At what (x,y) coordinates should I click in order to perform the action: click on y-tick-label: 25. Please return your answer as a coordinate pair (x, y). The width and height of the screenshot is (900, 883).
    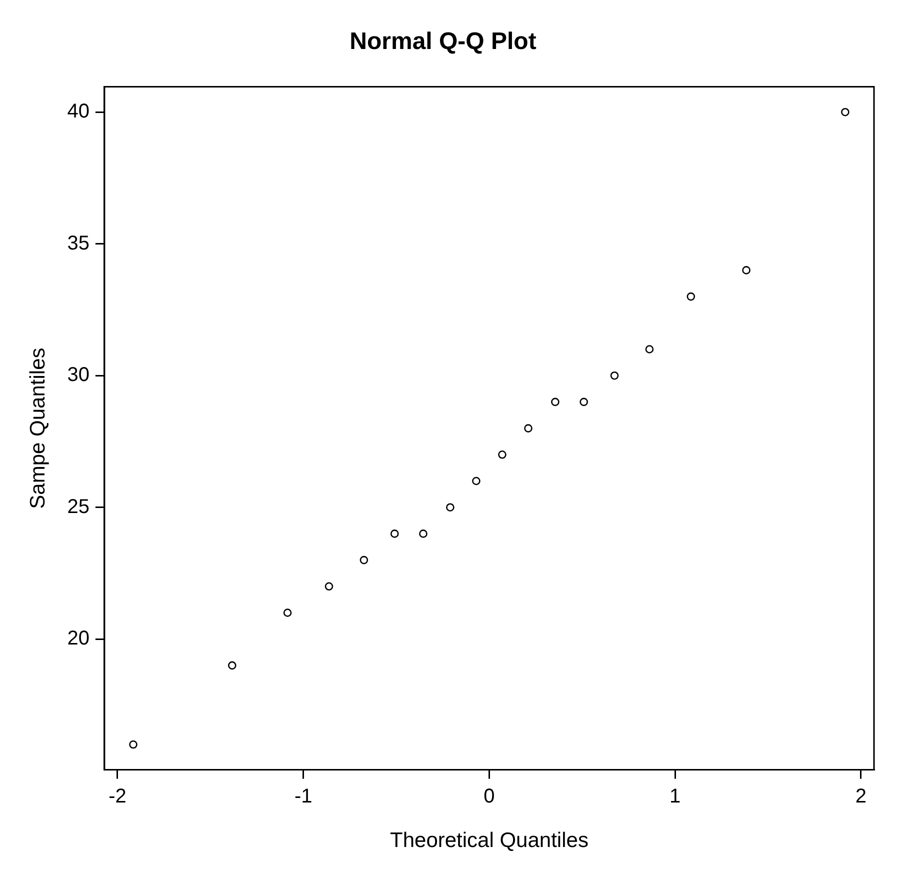
    Looking at the image, I should click on (78, 507).